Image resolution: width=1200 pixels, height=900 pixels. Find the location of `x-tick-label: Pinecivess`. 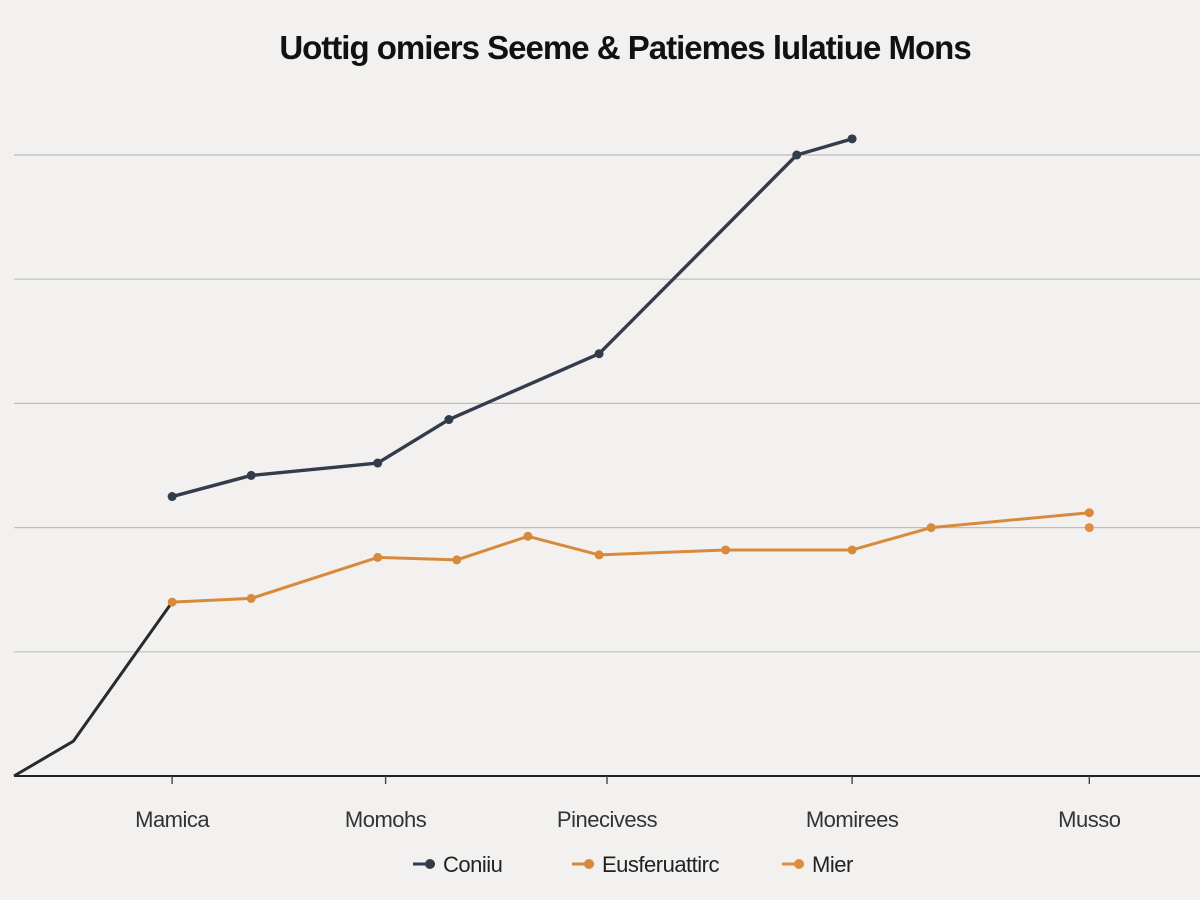

x-tick-label: Pinecivess is located at coordinates (607, 819).